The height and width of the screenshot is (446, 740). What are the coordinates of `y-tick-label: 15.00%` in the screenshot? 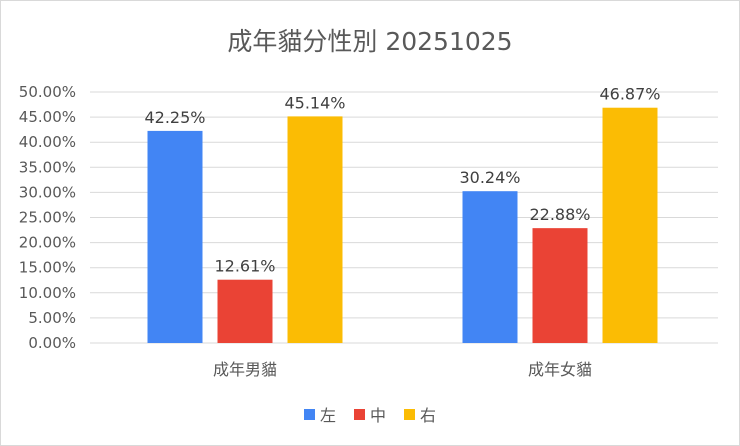 It's located at (47, 268).